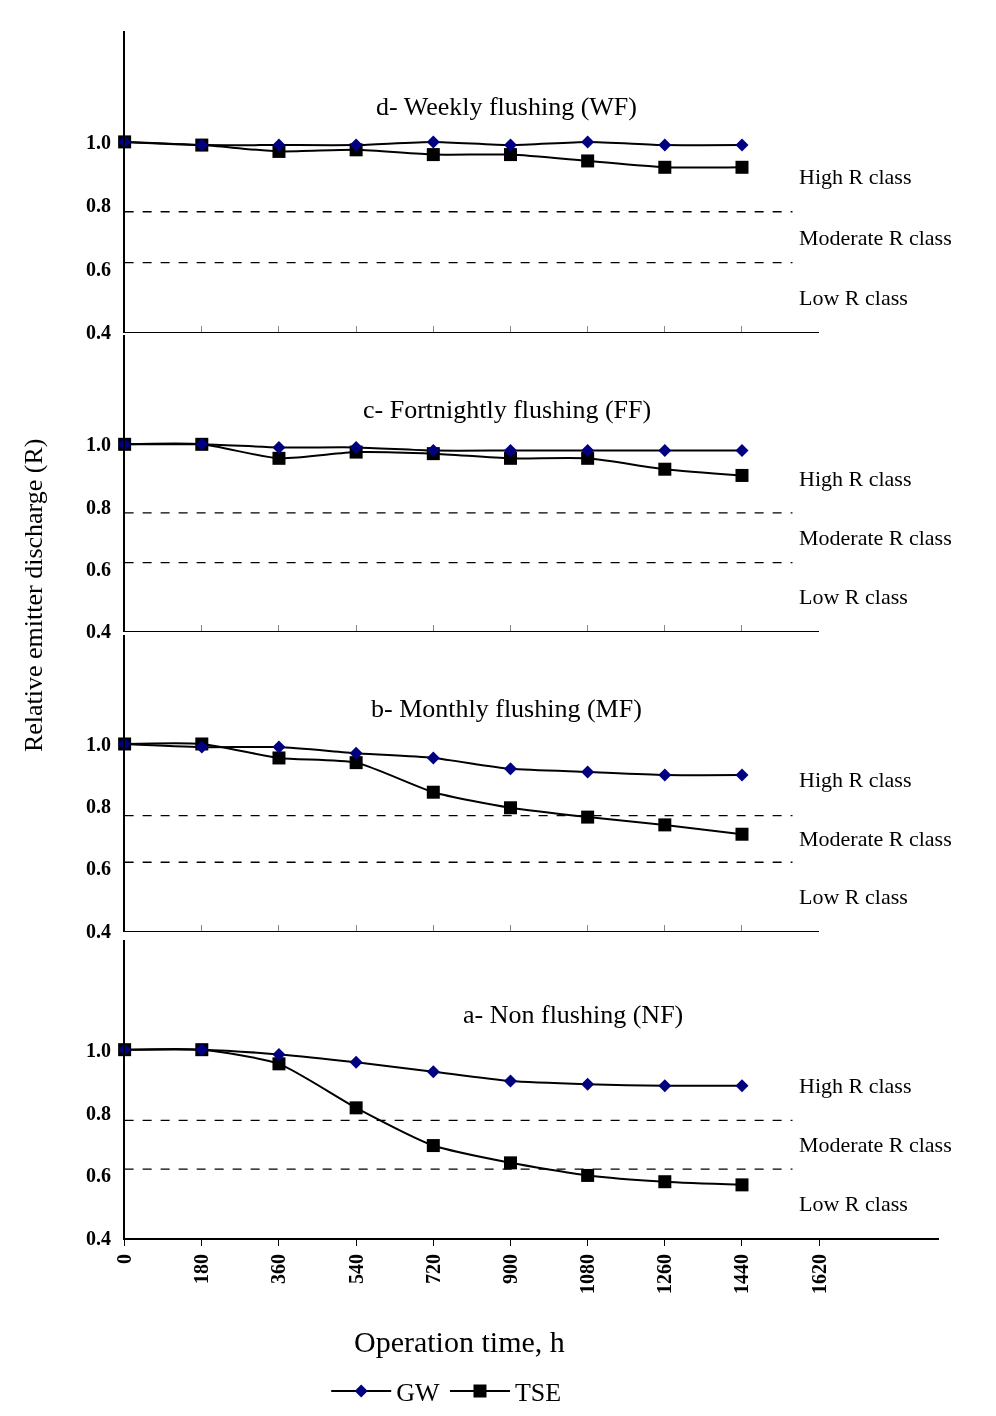 The width and height of the screenshot is (996, 1416). What do you see at coordinates (201, 1269) in the screenshot?
I see `x-tick-label: 180` at bounding box center [201, 1269].